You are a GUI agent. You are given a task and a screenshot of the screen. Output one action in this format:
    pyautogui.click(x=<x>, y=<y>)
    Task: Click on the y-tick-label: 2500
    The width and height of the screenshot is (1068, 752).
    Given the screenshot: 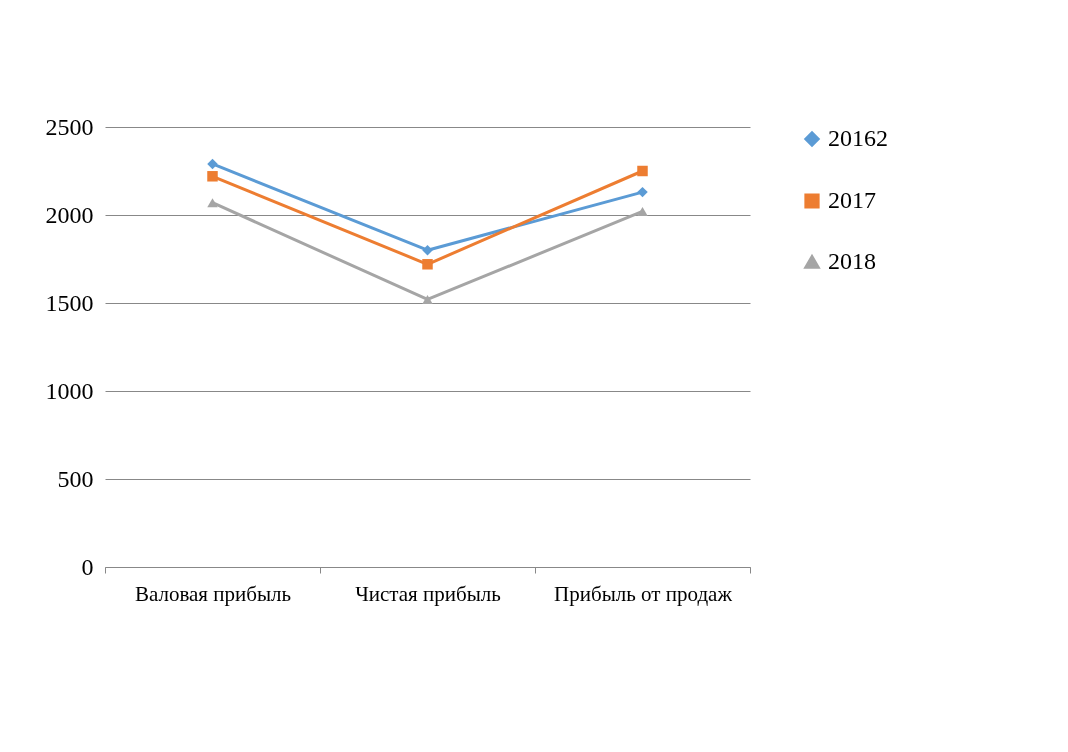 What is the action you would take?
    pyautogui.click(x=69, y=126)
    